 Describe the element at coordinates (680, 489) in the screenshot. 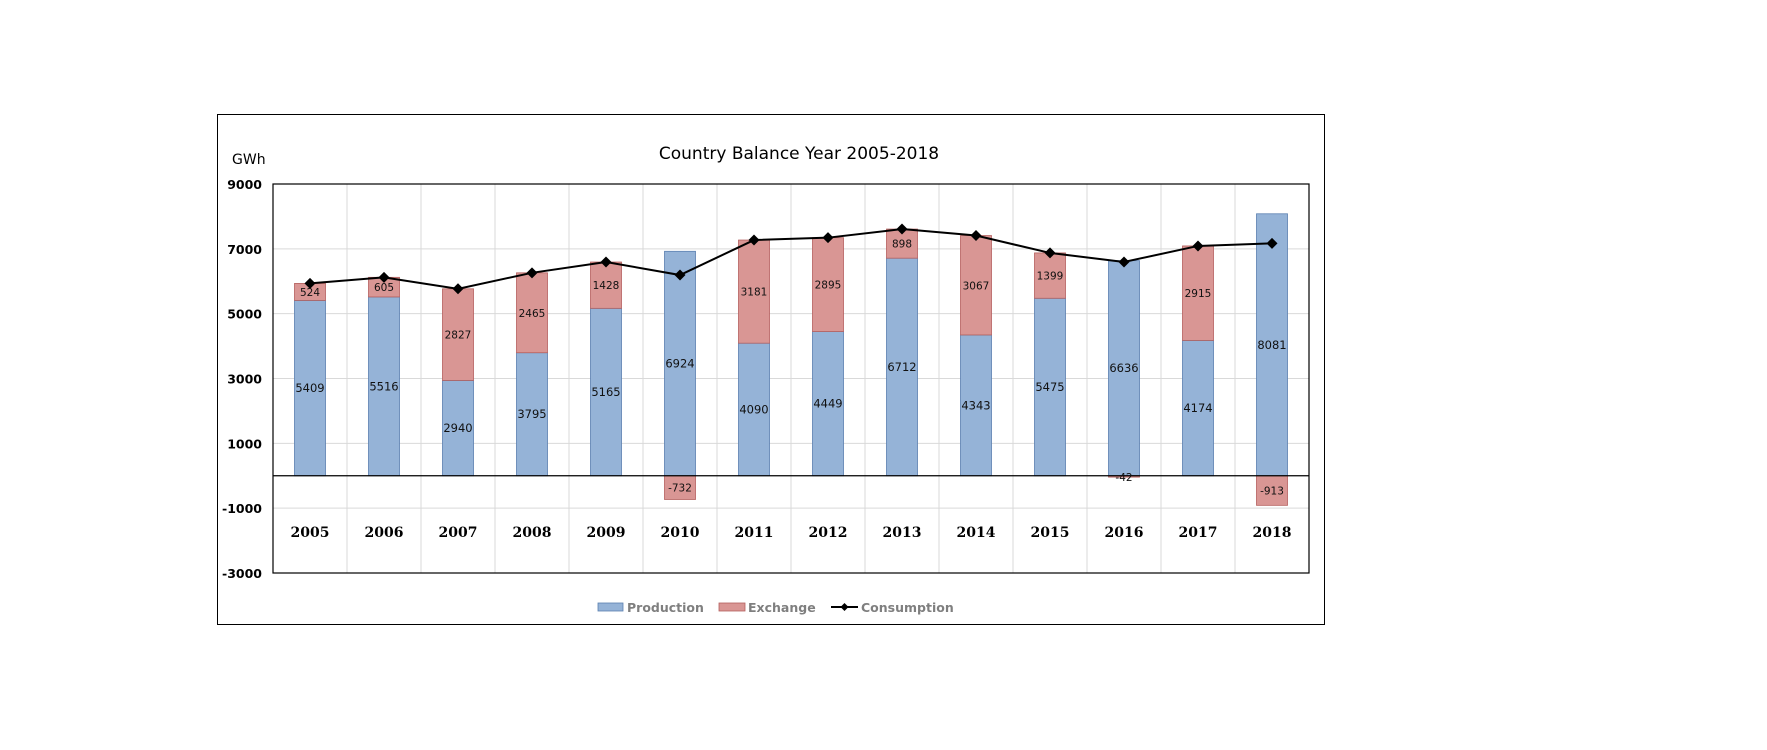

I see `label-exchange-2010: -732` at that location.